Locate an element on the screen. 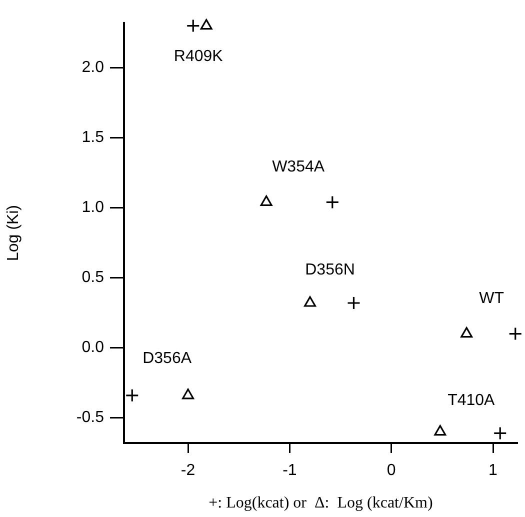 This screenshot has width=525, height=517. y-tick-label: 1.0 is located at coordinates (93, 207).